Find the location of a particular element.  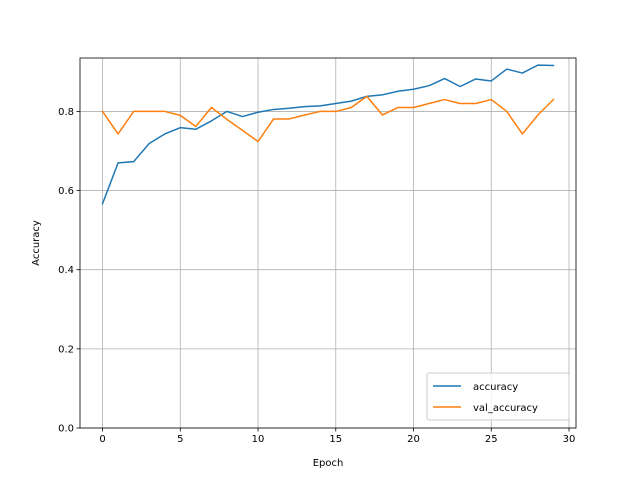

y-tick-label: 0.8 is located at coordinates (66, 112).